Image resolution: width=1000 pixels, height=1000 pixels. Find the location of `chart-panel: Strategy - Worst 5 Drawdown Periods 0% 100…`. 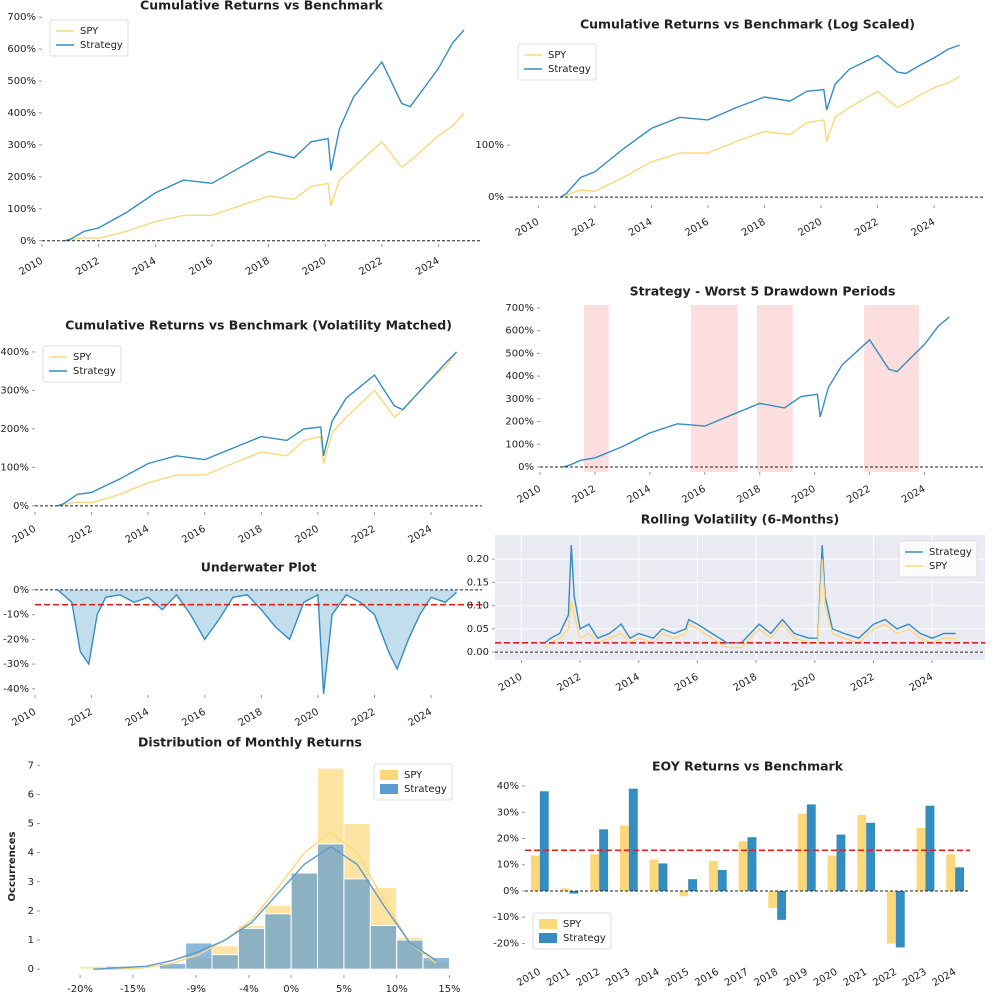

chart-panel: Strategy - Worst 5 Drawdown Periods 0% 100… is located at coordinates (745, 395).